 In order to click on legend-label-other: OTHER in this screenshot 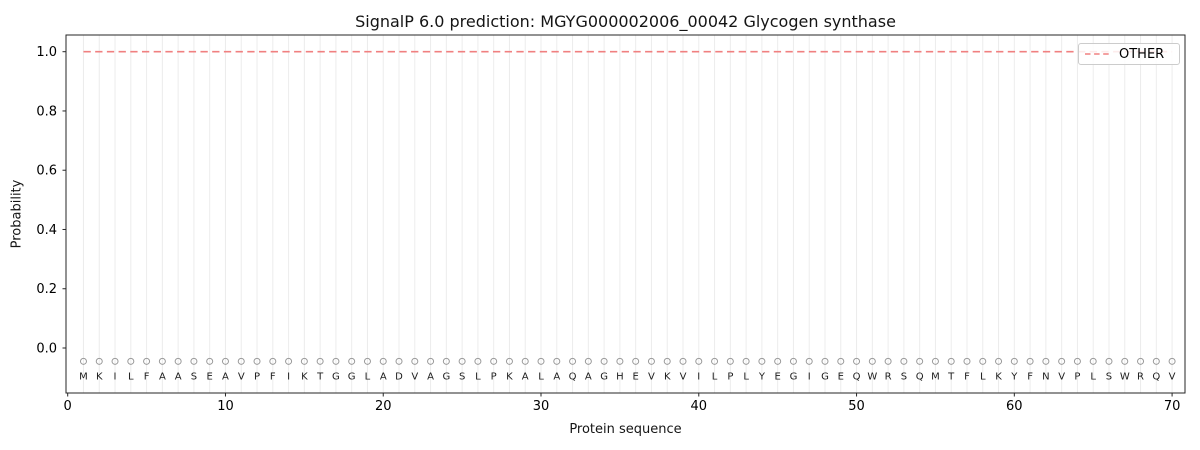, I will do `click(1142, 54)`.